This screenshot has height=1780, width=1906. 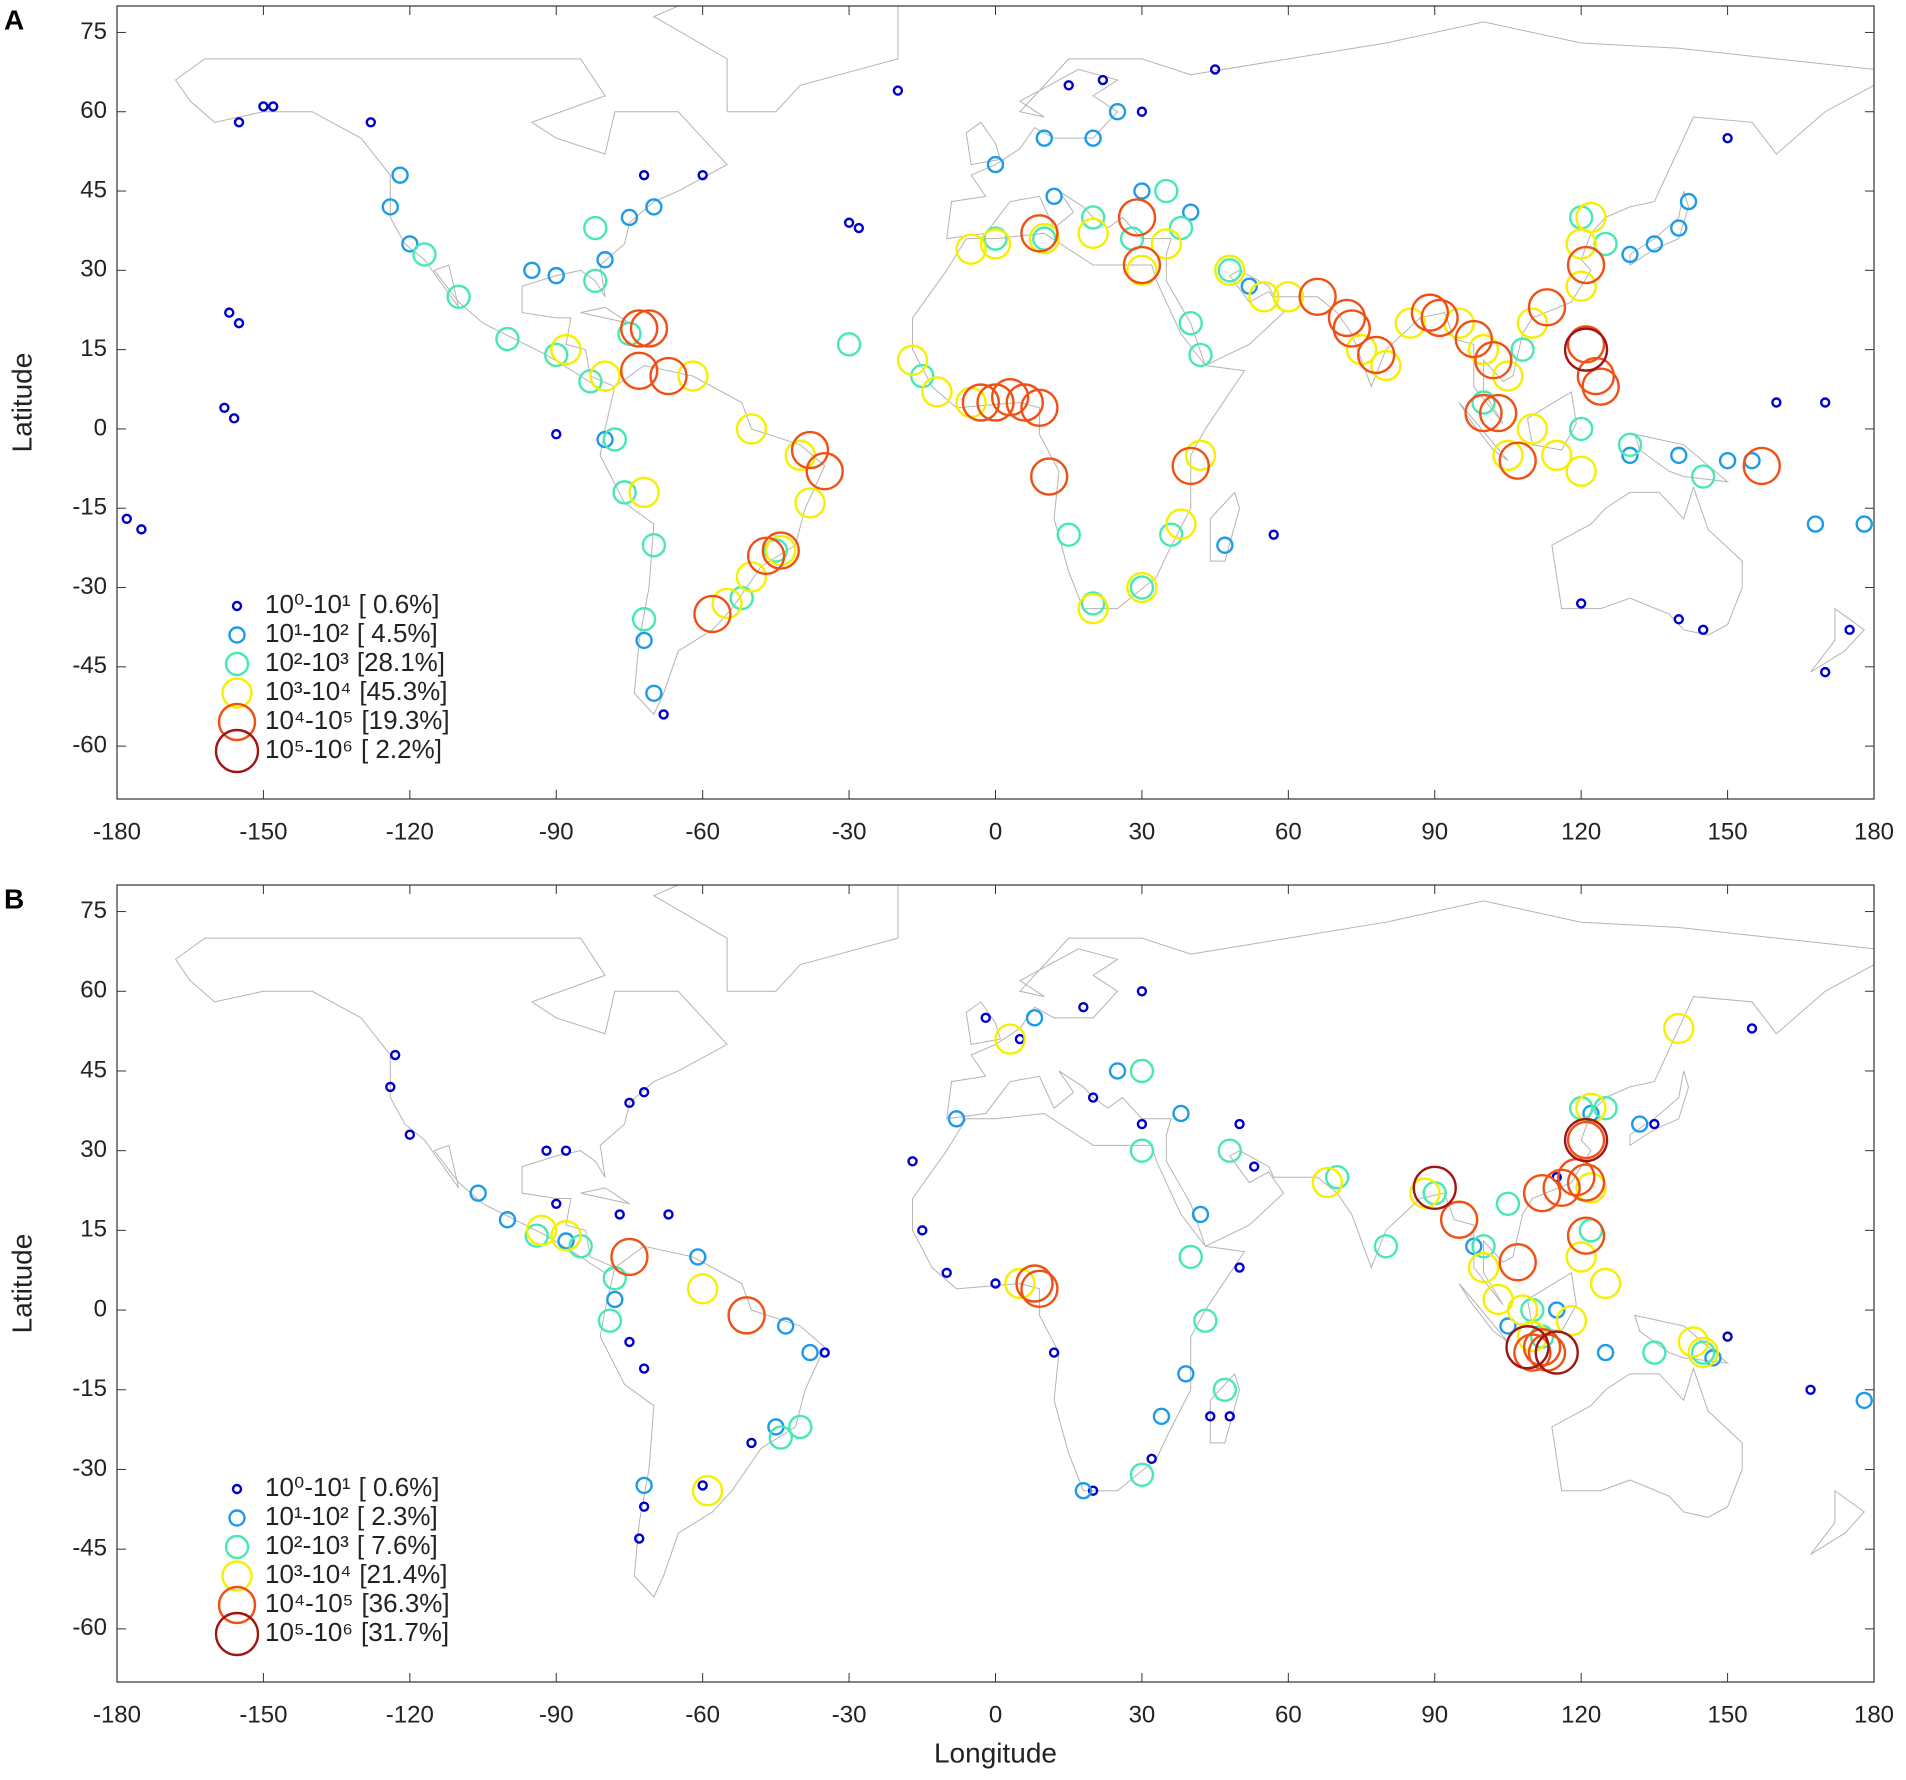 What do you see at coordinates (995, 1752) in the screenshot?
I see `x-axis-label: Longitude` at bounding box center [995, 1752].